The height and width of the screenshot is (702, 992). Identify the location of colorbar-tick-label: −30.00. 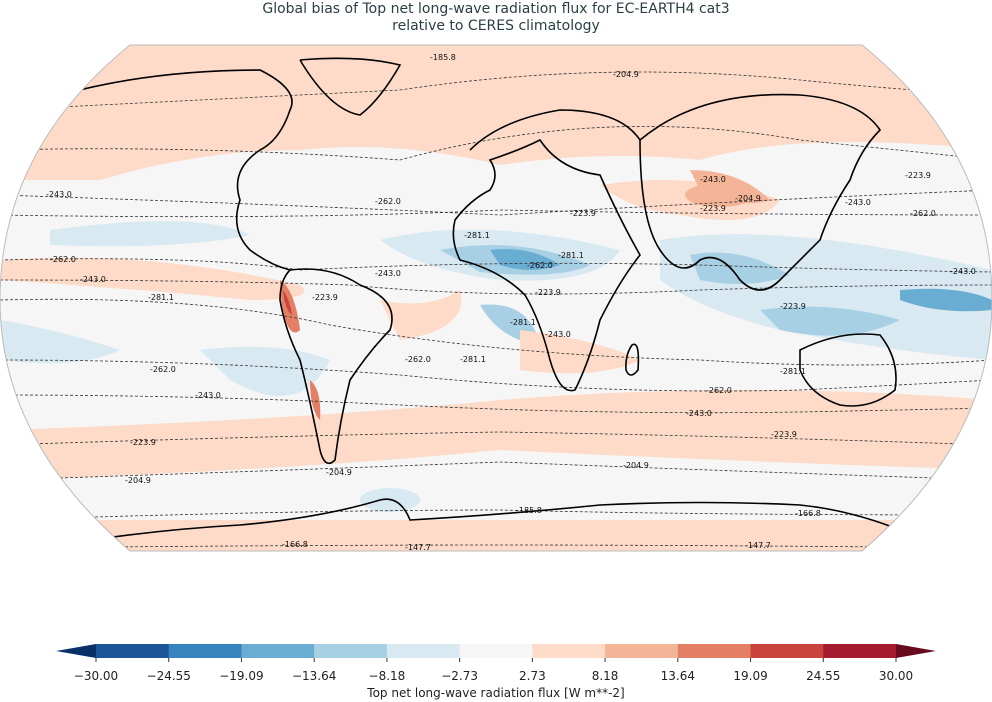
(96, 676).